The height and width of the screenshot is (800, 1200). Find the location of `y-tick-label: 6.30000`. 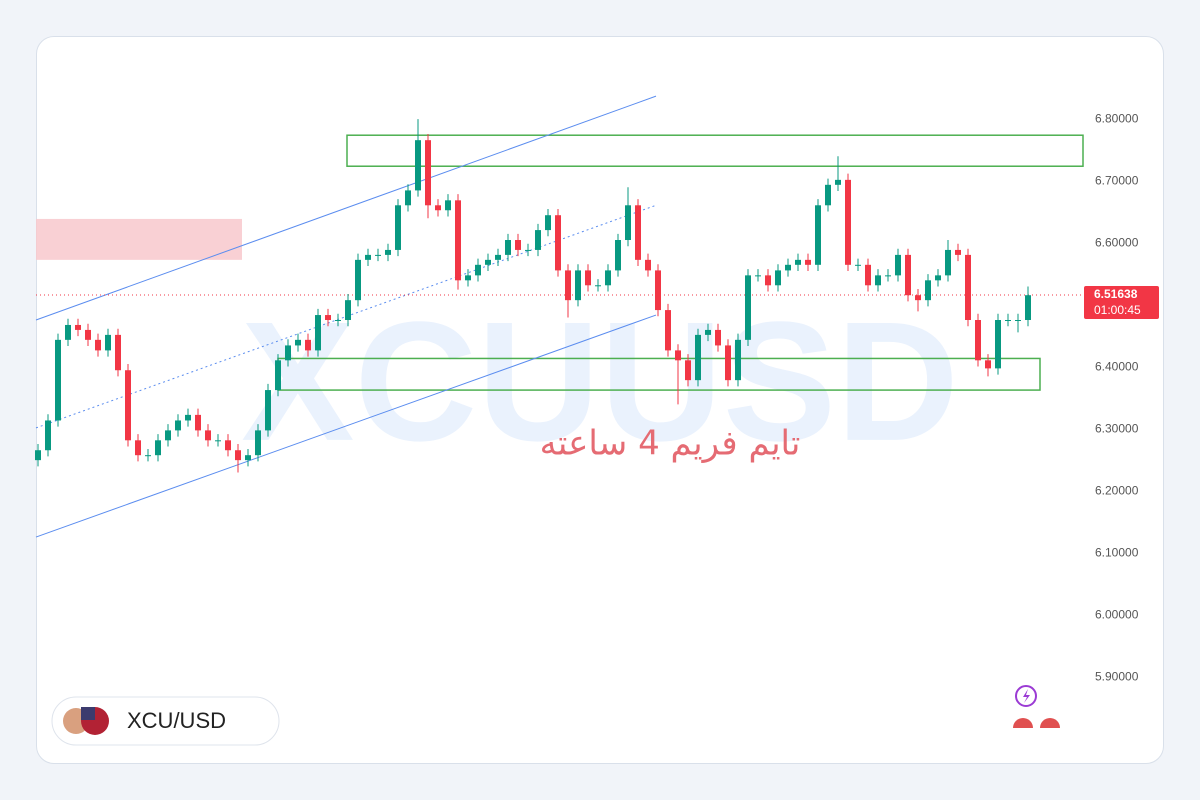

y-tick-label: 6.30000 is located at coordinates (1117, 428).